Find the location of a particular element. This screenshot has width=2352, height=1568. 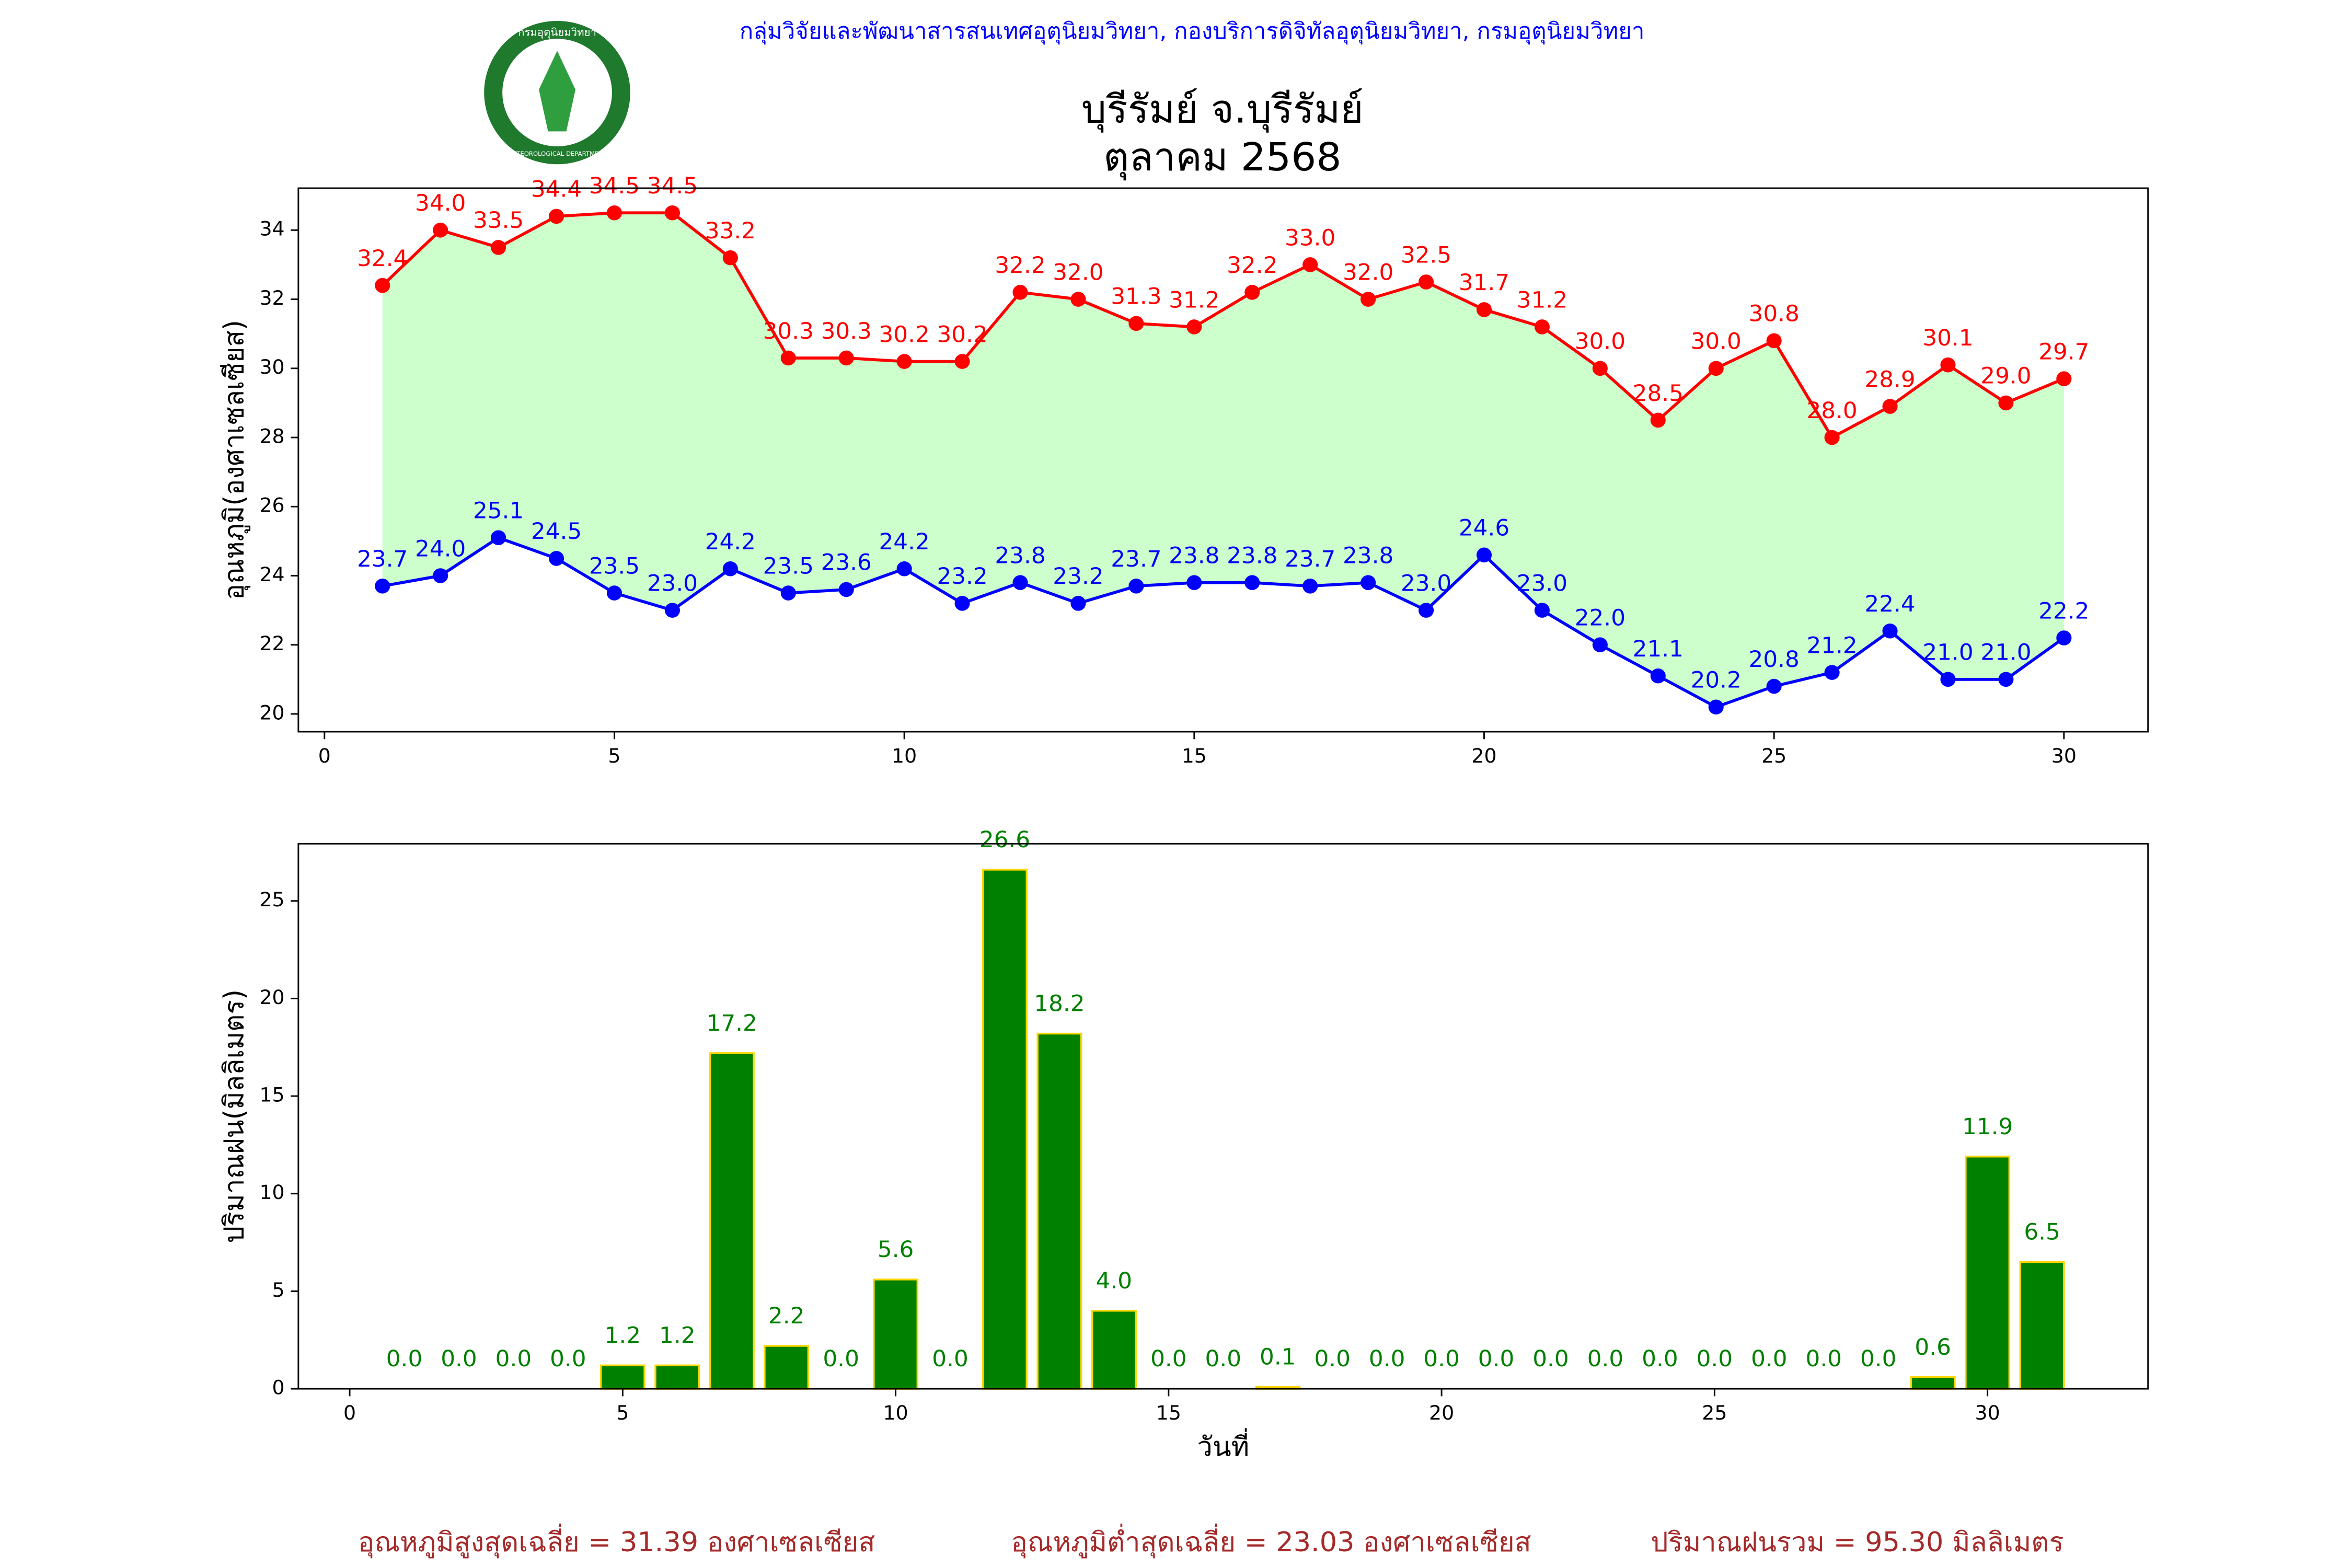

data-label: 32.5 is located at coordinates (1426, 256).